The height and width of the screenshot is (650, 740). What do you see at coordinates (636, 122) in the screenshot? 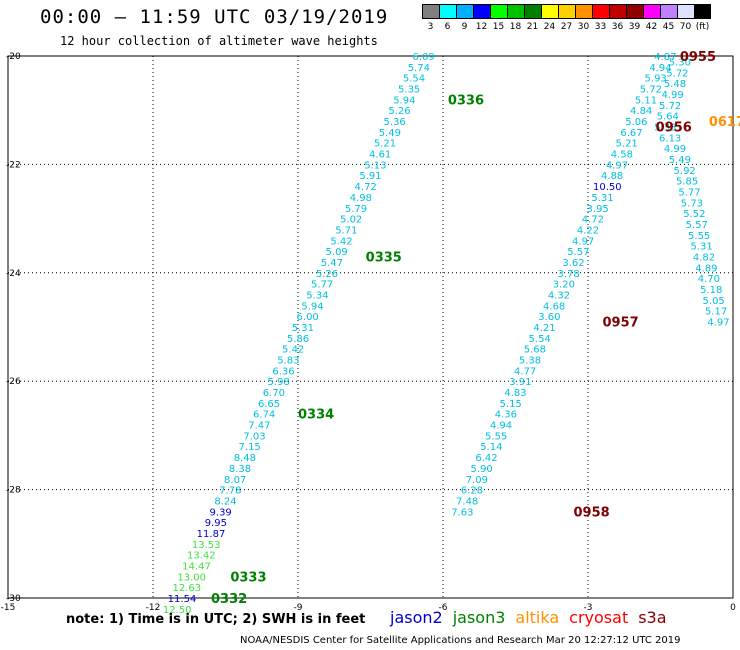
I see `data-point-label: 5.06` at bounding box center [636, 122].